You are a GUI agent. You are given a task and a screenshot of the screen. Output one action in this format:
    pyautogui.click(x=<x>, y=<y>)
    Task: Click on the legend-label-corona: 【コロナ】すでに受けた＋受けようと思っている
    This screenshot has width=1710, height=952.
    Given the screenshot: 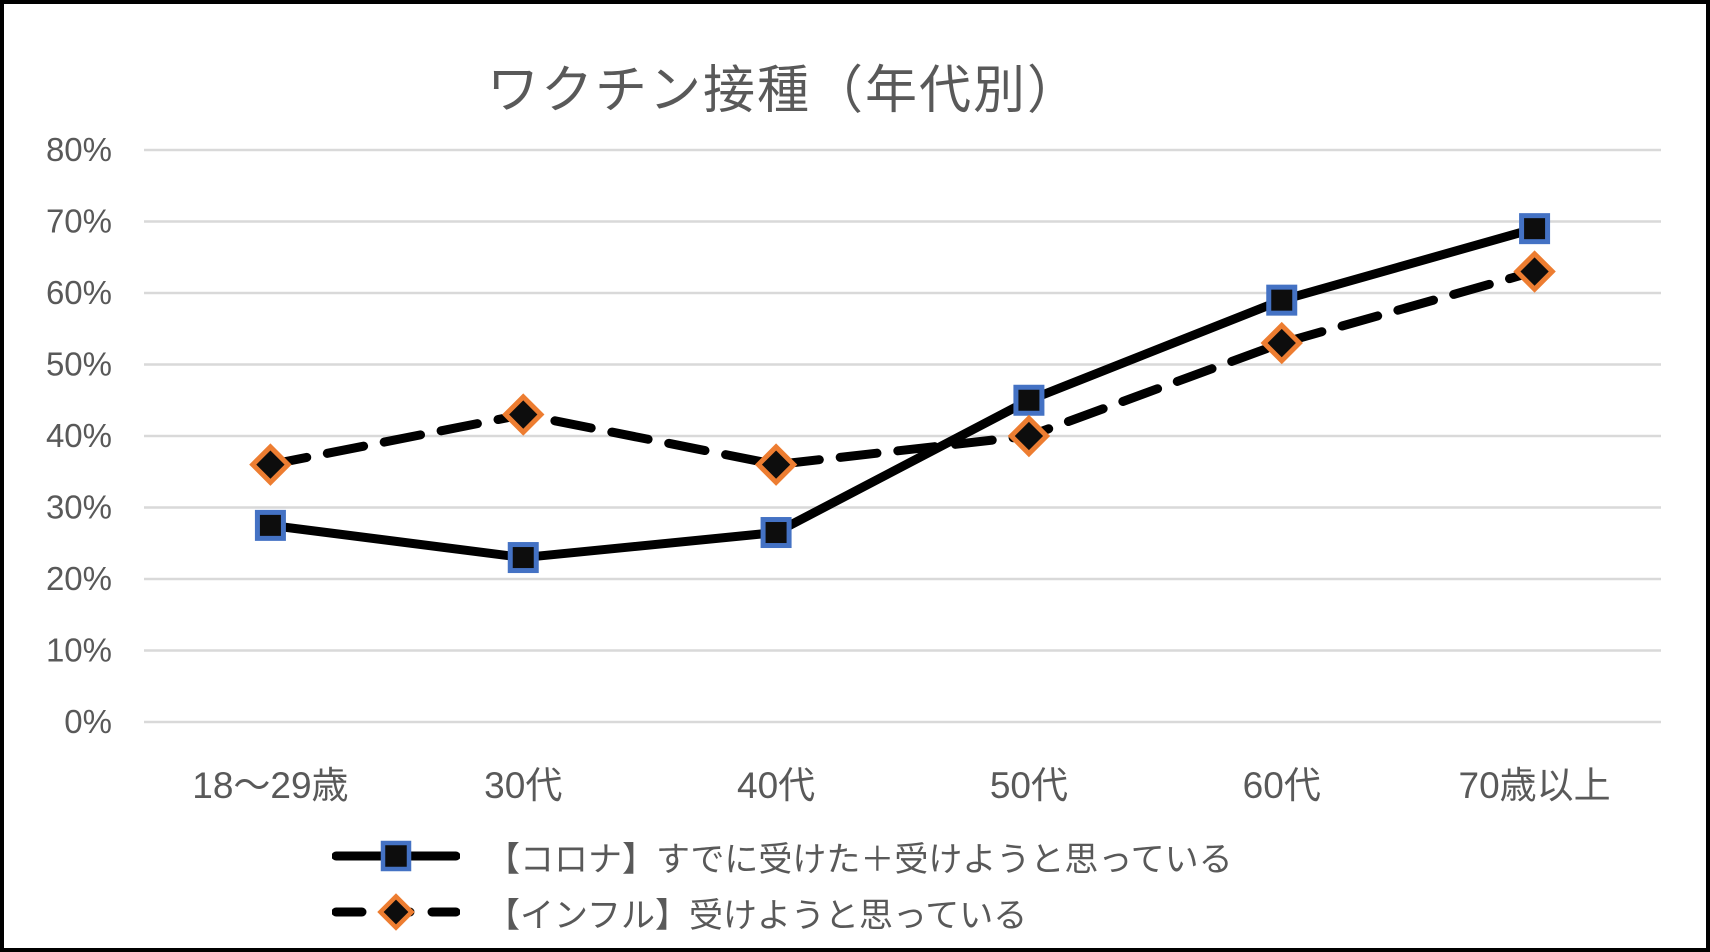 What is the action you would take?
    pyautogui.click(x=859, y=859)
    